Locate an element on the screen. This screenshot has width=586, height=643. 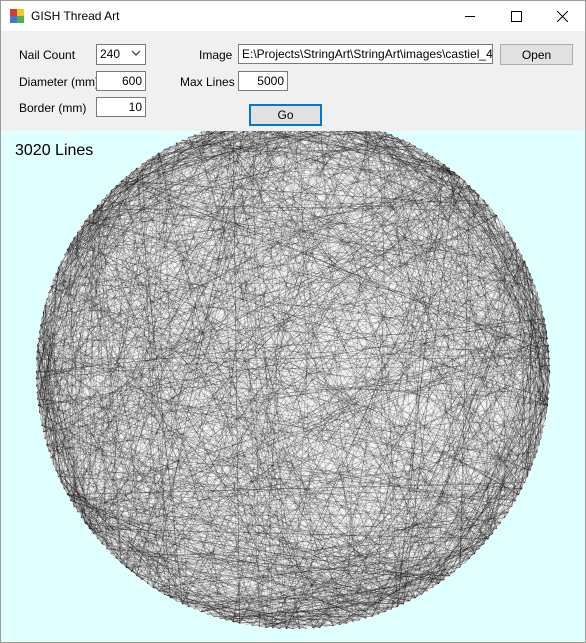
window-title: GISH Thread Art is located at coordinates (75, 16).